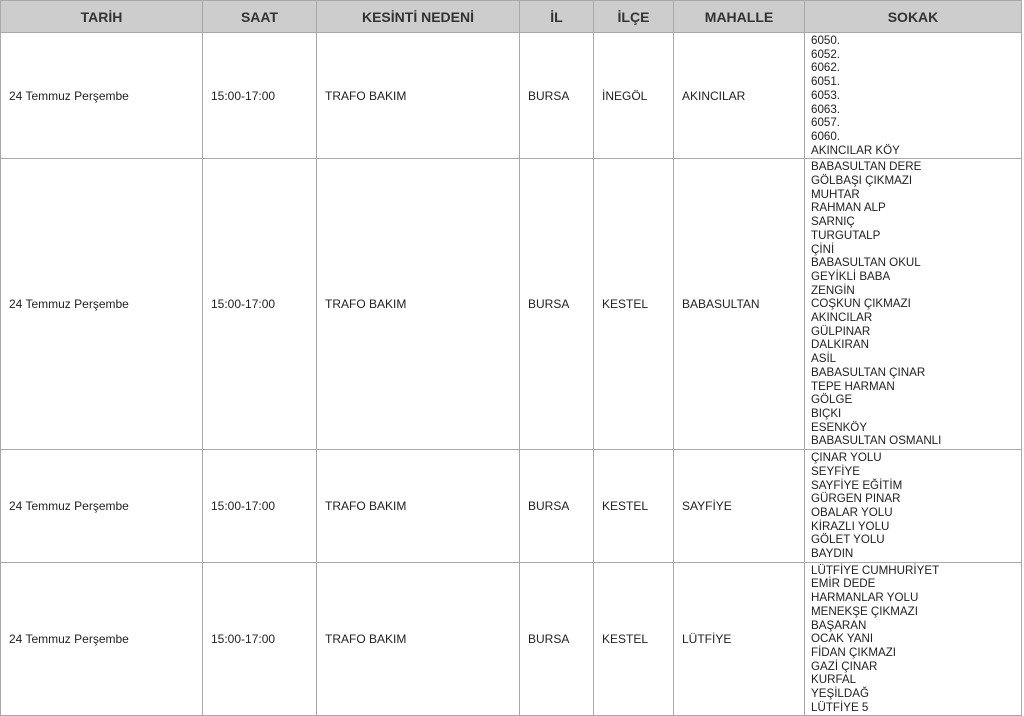  Describe the element at coordinates (824, 359) in the screenshot. I see `street-name: ASİL` at that location.